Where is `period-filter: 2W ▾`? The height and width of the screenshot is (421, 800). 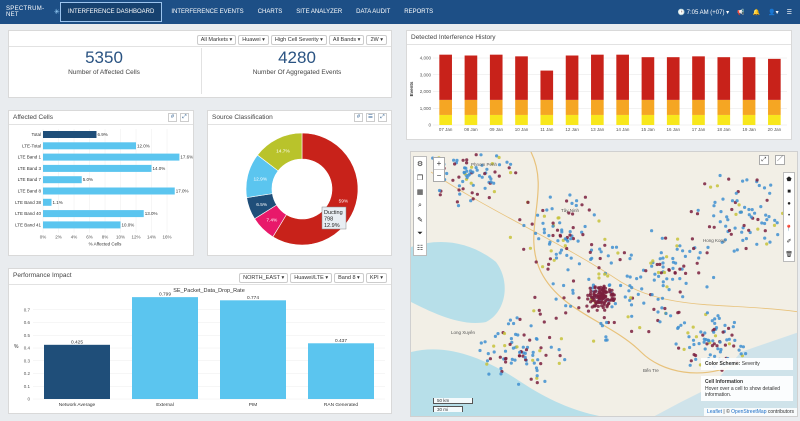 period-filter: 2W ▾ is located at coordinates (376, 40).